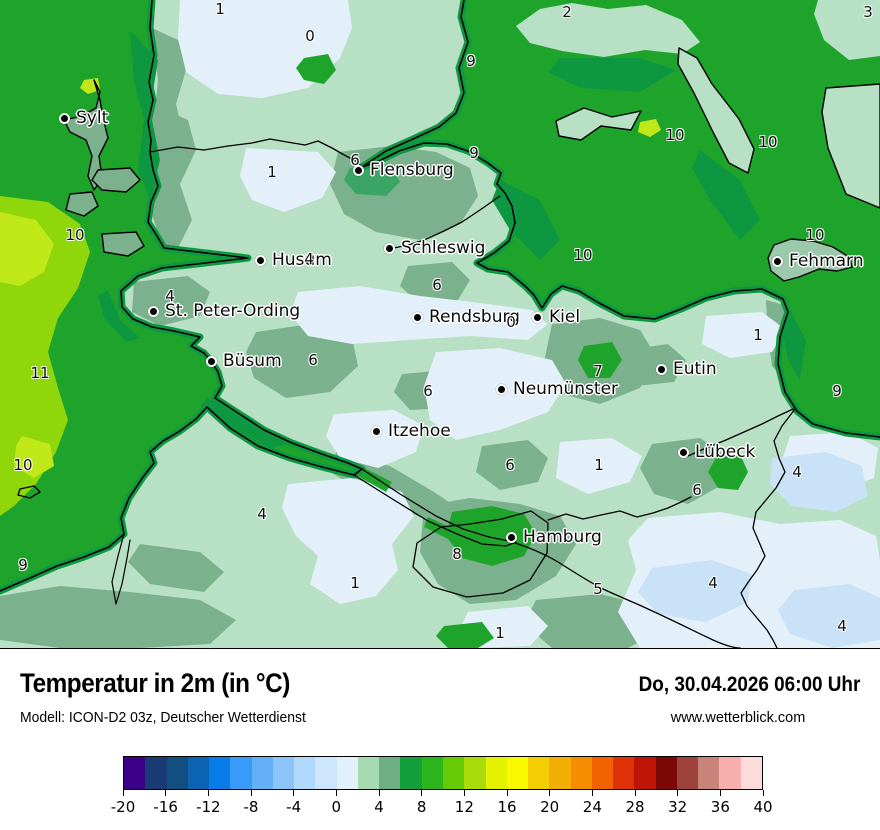 Image resolution: width=880 pixels, height=830 pixels. I want to click on city-label: Büsum, so click(252, 361).